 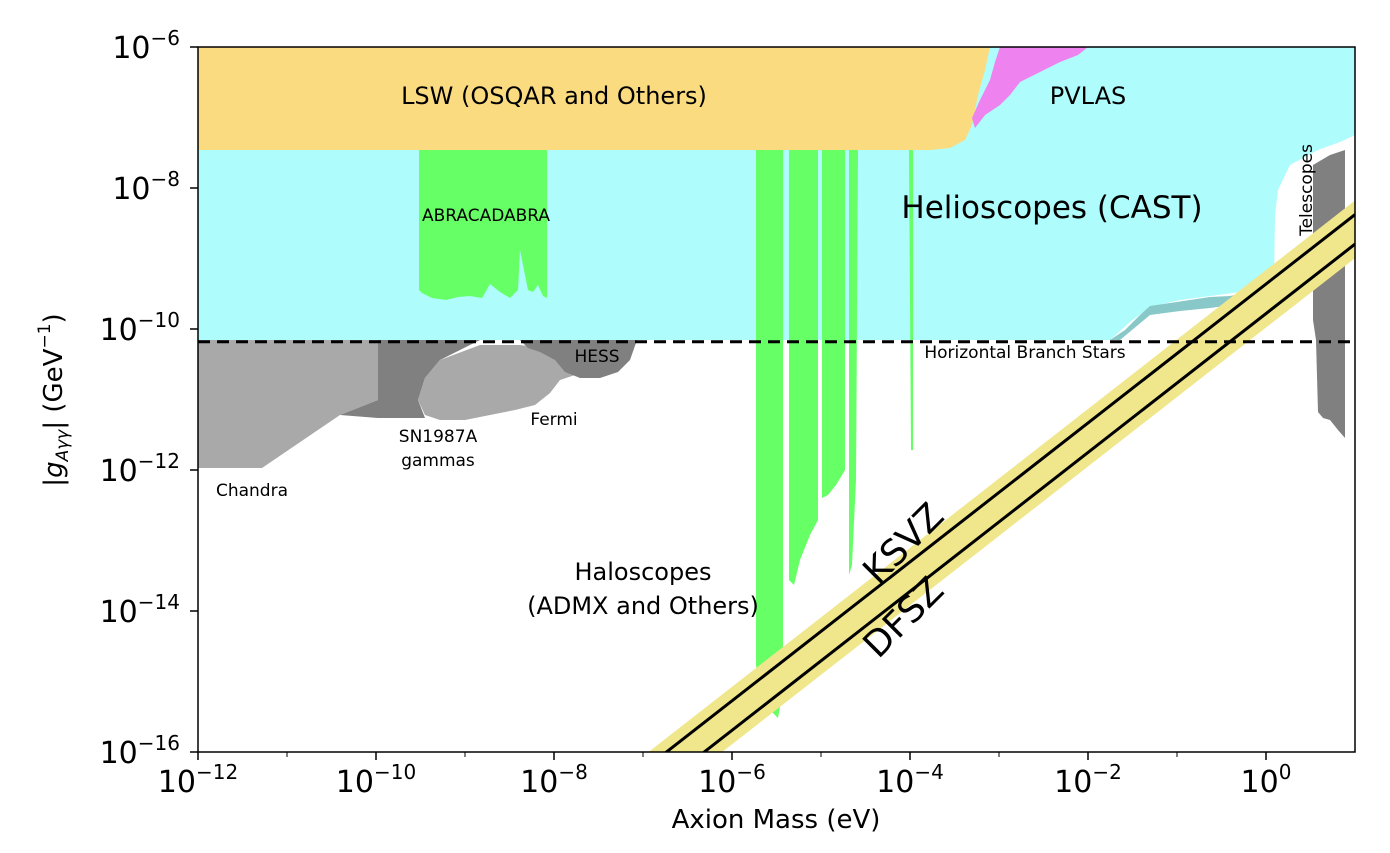 What do you see at coordinates (410, 379) in the screenshot?
I see `sn1987a-region` at bounding box center [410, 379].